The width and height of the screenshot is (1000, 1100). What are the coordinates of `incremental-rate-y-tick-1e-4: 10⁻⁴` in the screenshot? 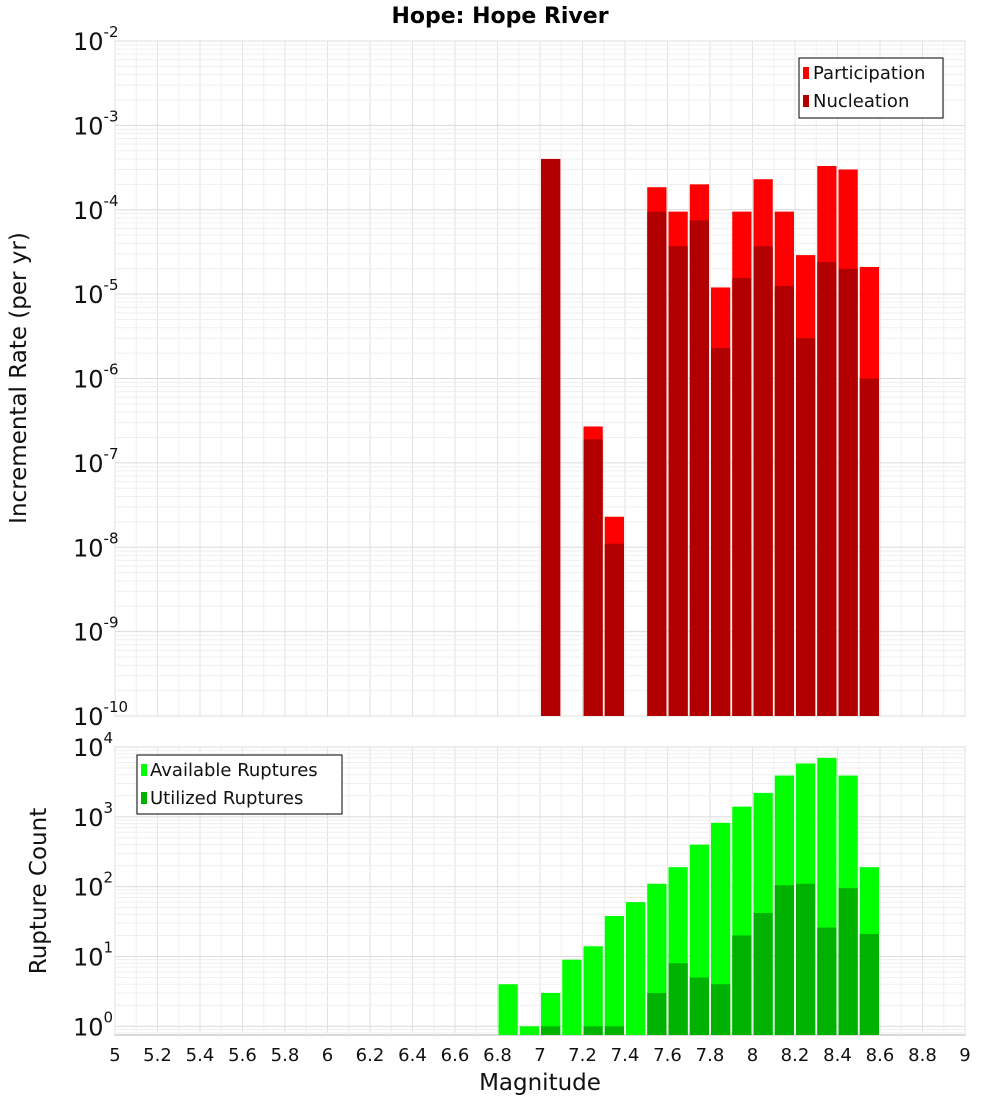 It's located at (96, 208).